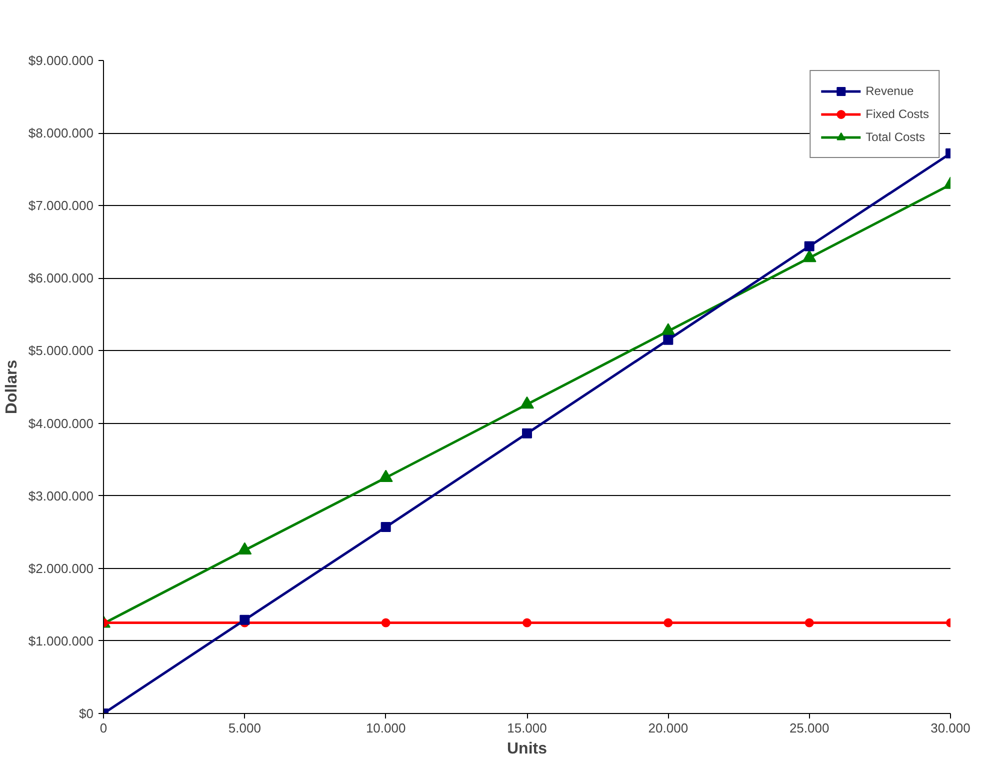 The width and height of the screenshot is (997, 769). I want to click on y-tick-label: $6.000.000, so click(61, 278).